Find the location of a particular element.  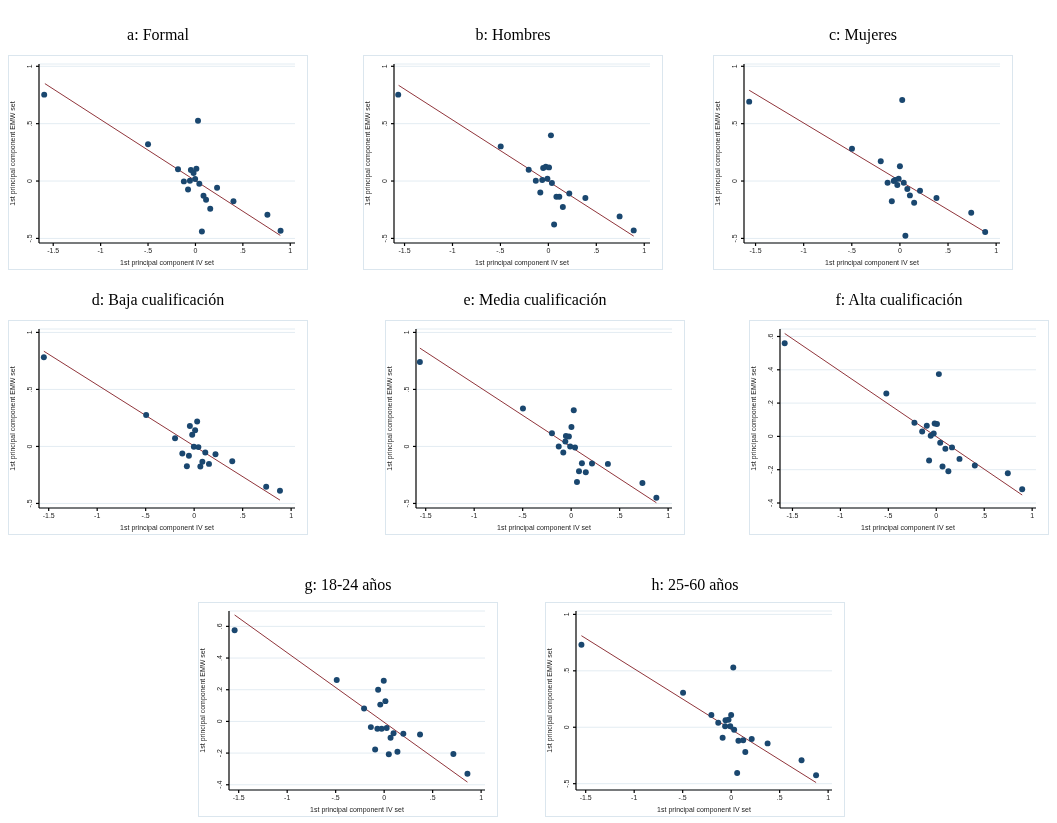

chart-title: f: Alta cualificación is located at coordinates (899, 300).